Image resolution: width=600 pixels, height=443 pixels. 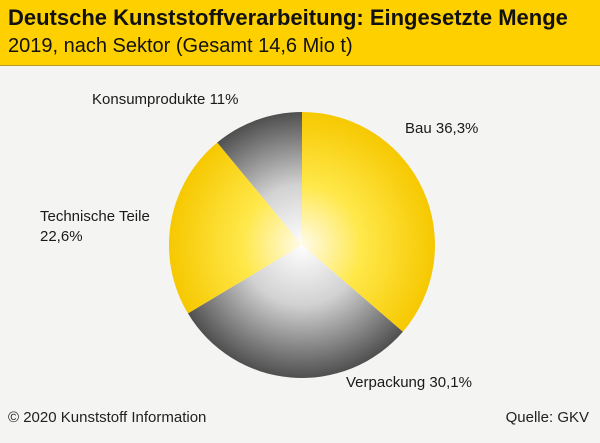 What do you see at coordinates (107, 417) in the screenshot?
I see `copyright-text: © 2020 Kunststoff Information` at bounding box center [107, 417].